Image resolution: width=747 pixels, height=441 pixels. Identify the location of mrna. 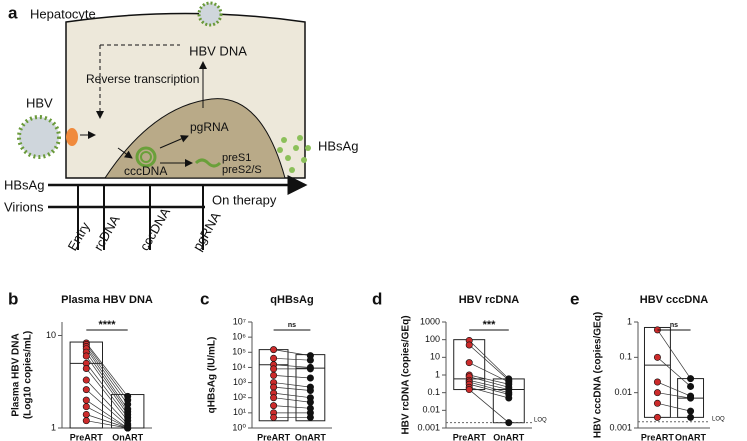
(208, 163).